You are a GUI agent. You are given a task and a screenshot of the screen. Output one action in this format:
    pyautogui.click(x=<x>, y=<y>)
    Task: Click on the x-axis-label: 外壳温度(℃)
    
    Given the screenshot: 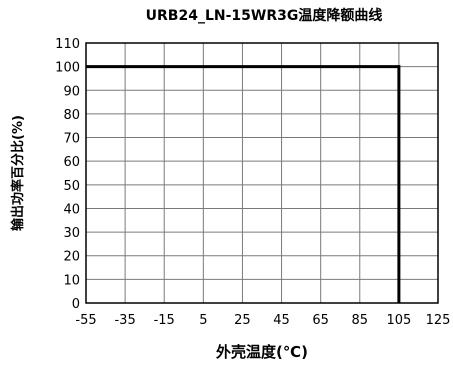 What is the action you would take?
    pyautogui.click(x=261, y=352)
    